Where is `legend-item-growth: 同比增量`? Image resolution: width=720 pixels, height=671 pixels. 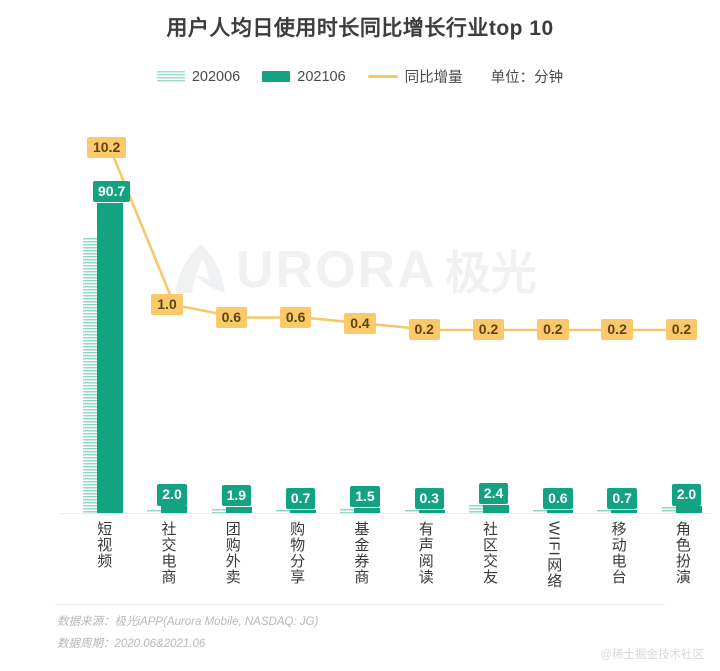 legend-item-growth: 同比增量 is located at coordinates (415, 76).